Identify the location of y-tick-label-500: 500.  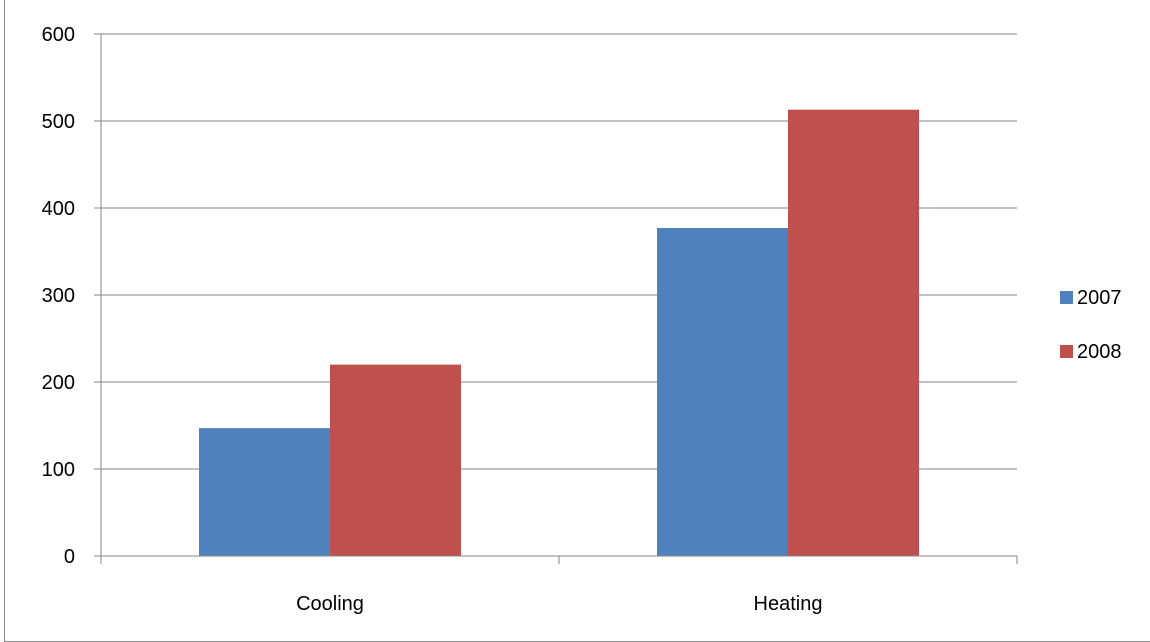
(58, 122).